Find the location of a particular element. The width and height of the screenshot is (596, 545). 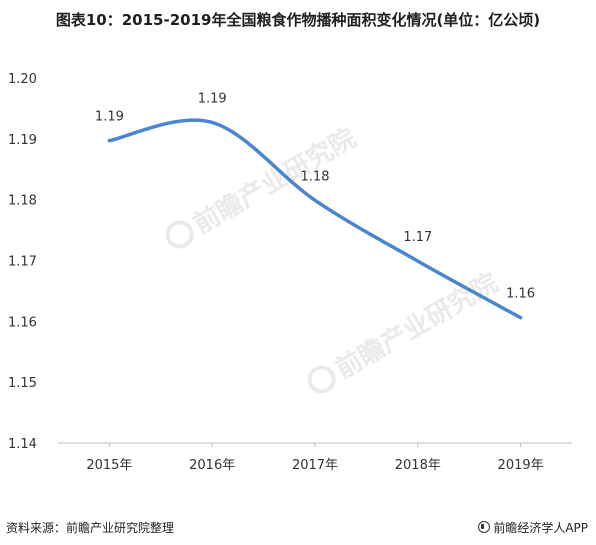

source-note: 资料来源：前瞻产业研究院整理 is located at coordinates (90, 528).